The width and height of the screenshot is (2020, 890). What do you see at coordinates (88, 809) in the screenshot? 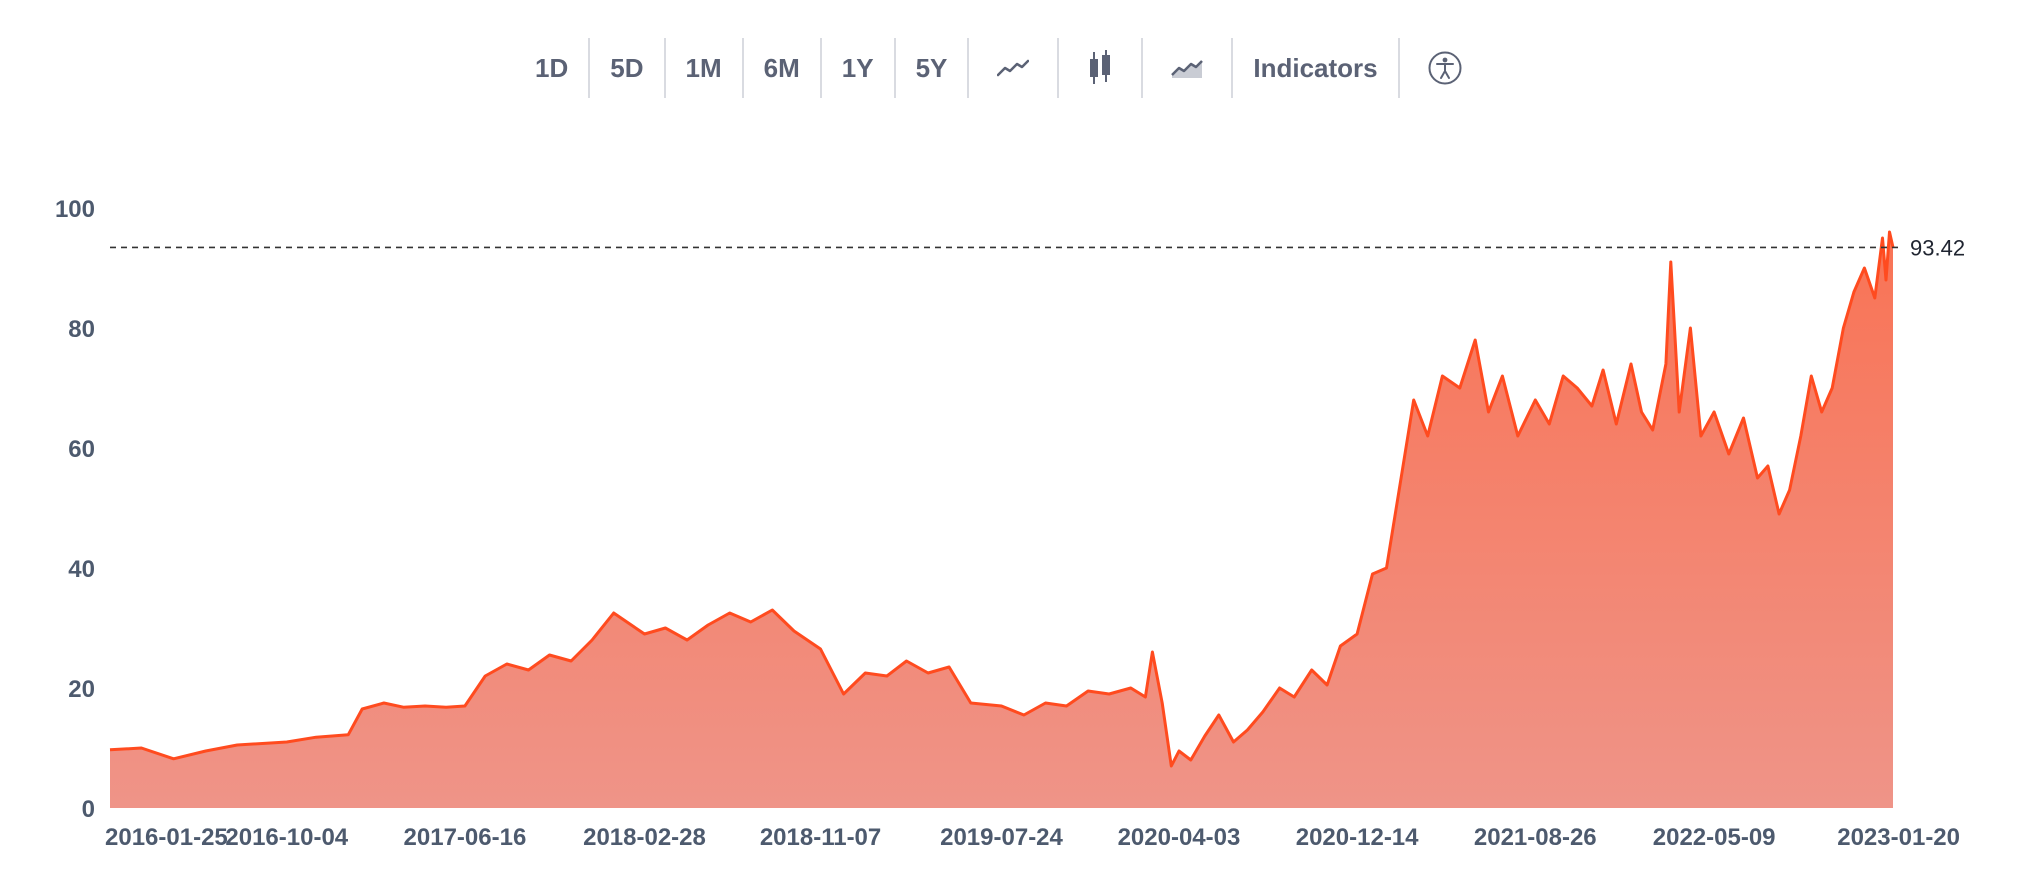
I see `y-tick-label: 0` at bounding box center [88, 809].